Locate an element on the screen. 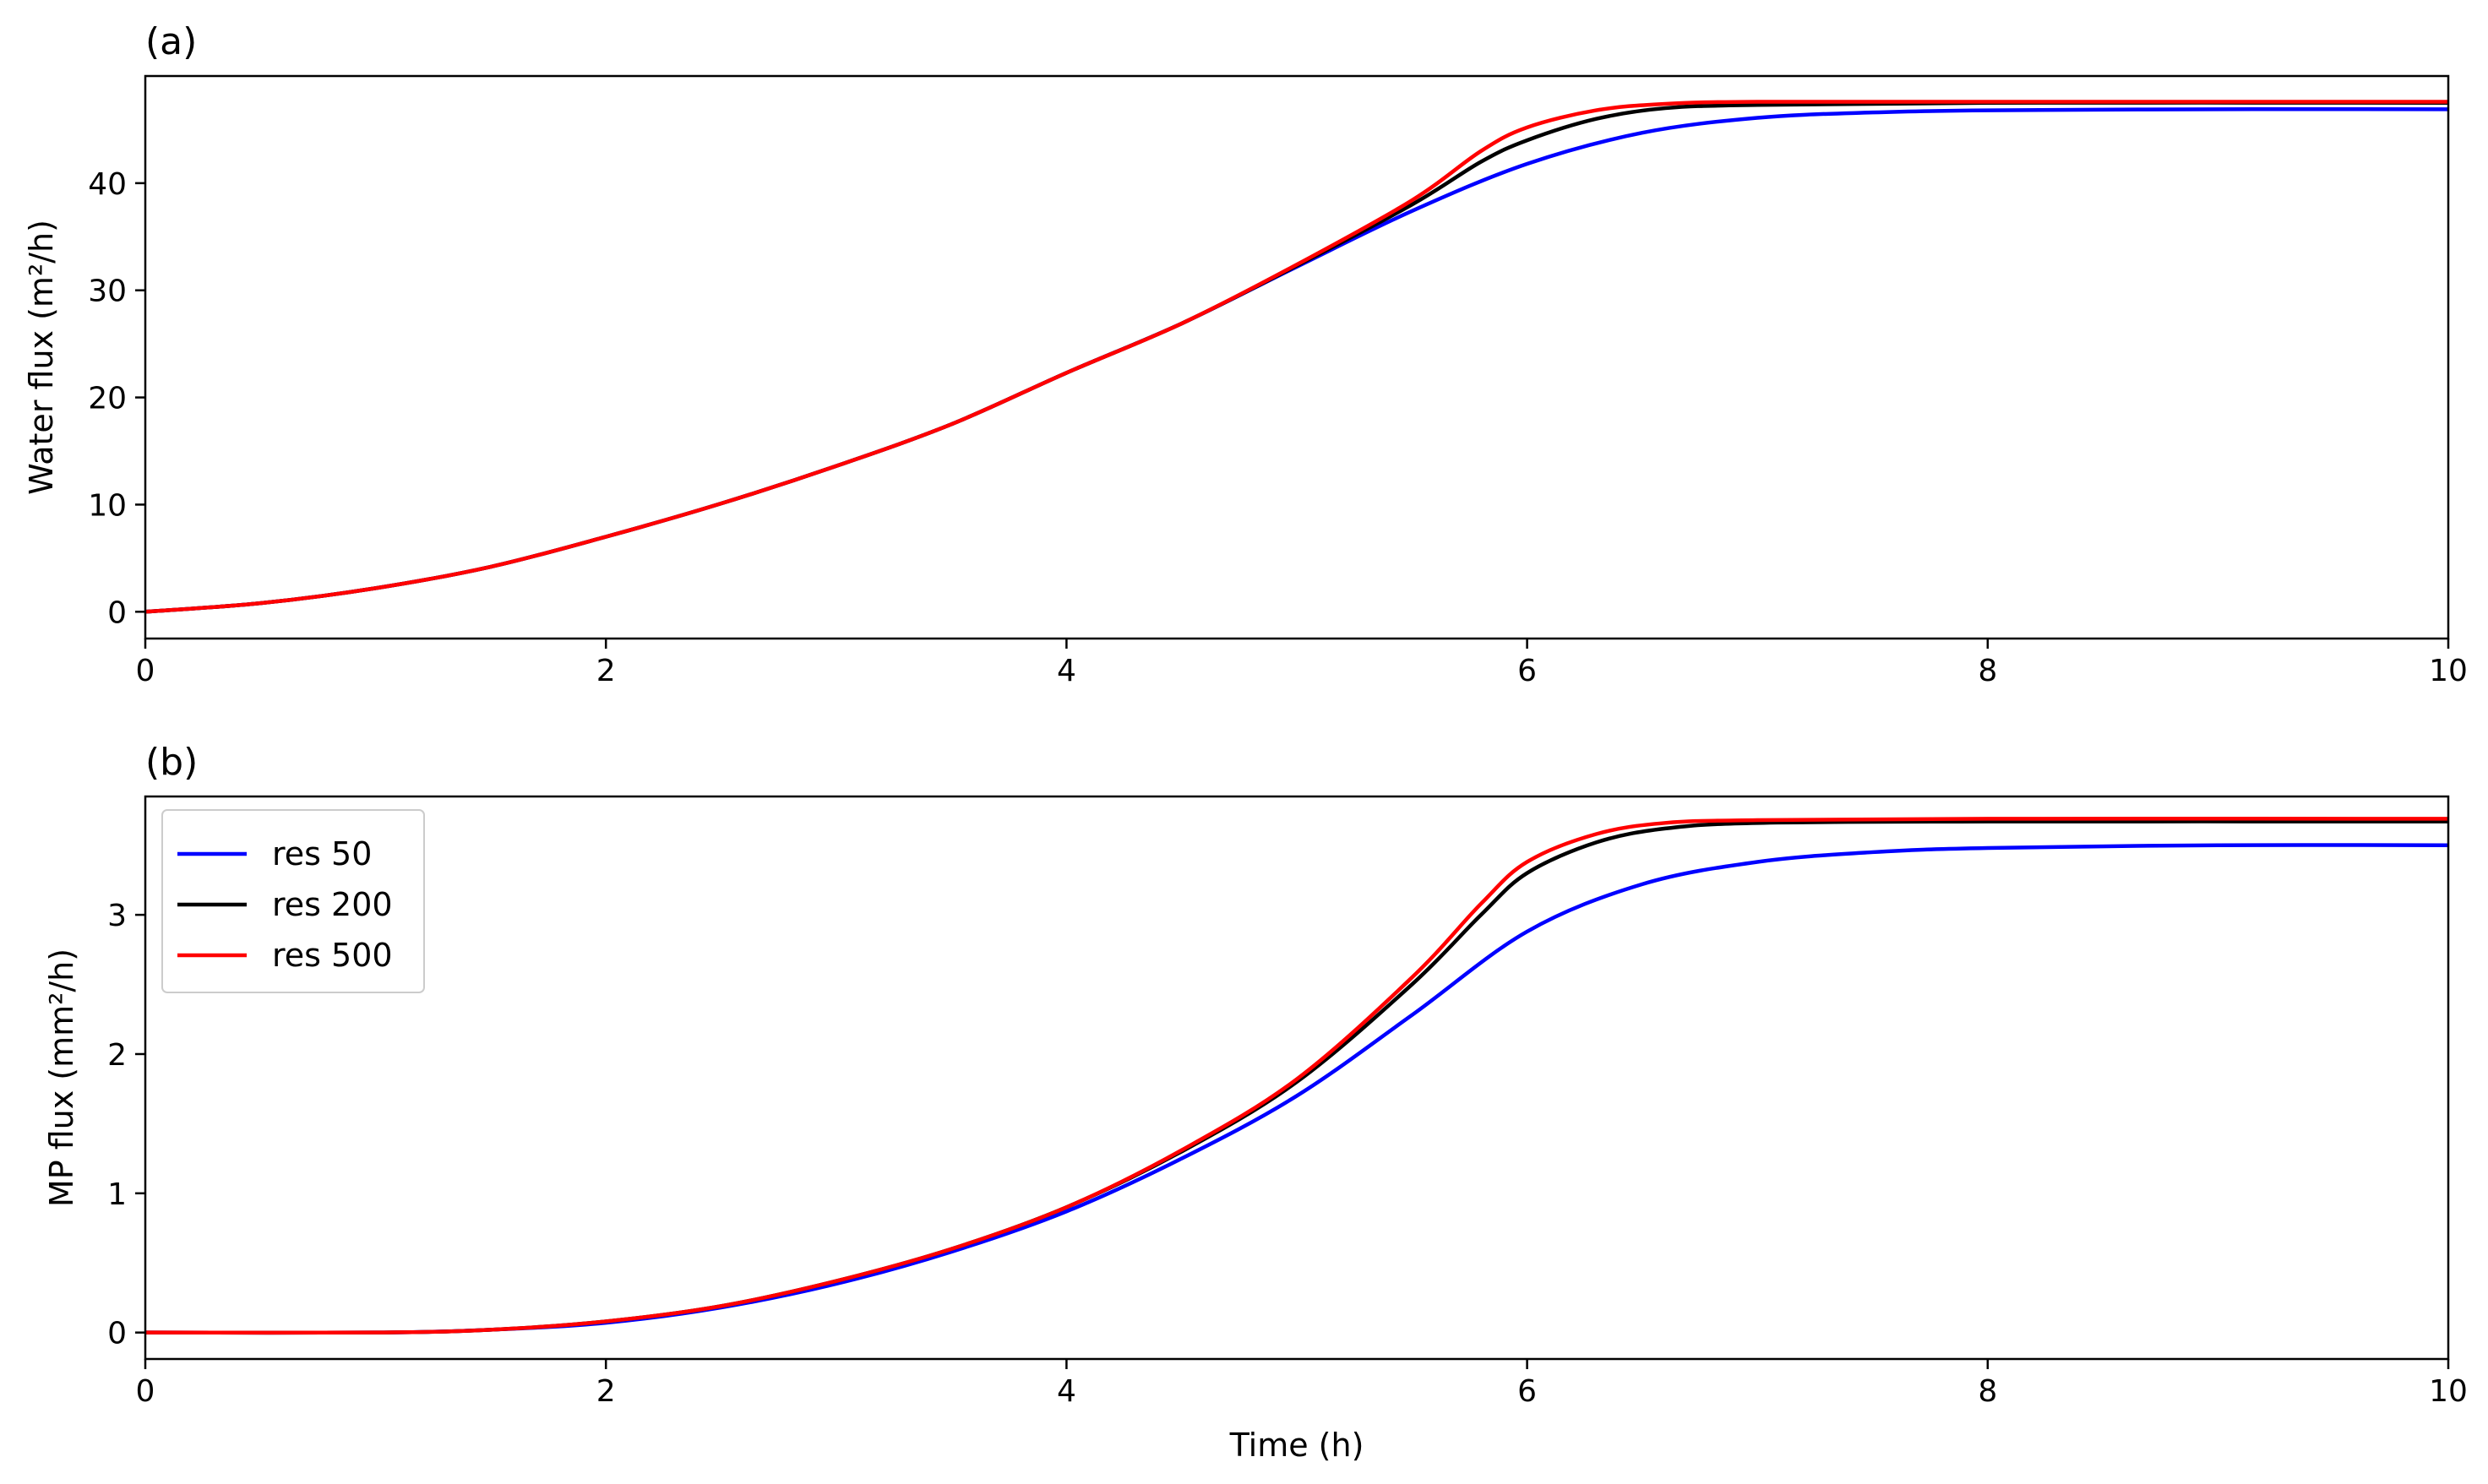 This screenshot has width=2488, height=1484. panel-label: (b) is located at coordinates (171, 762).